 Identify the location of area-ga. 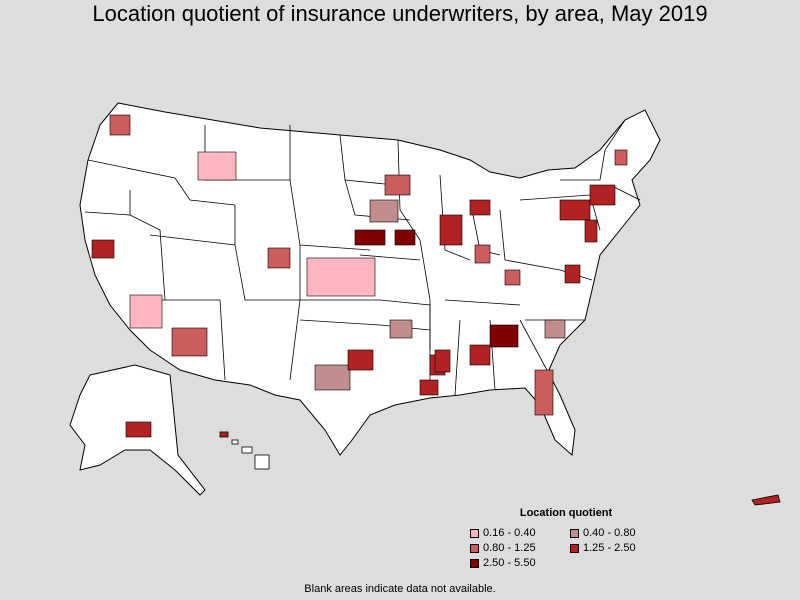
(504, 336).